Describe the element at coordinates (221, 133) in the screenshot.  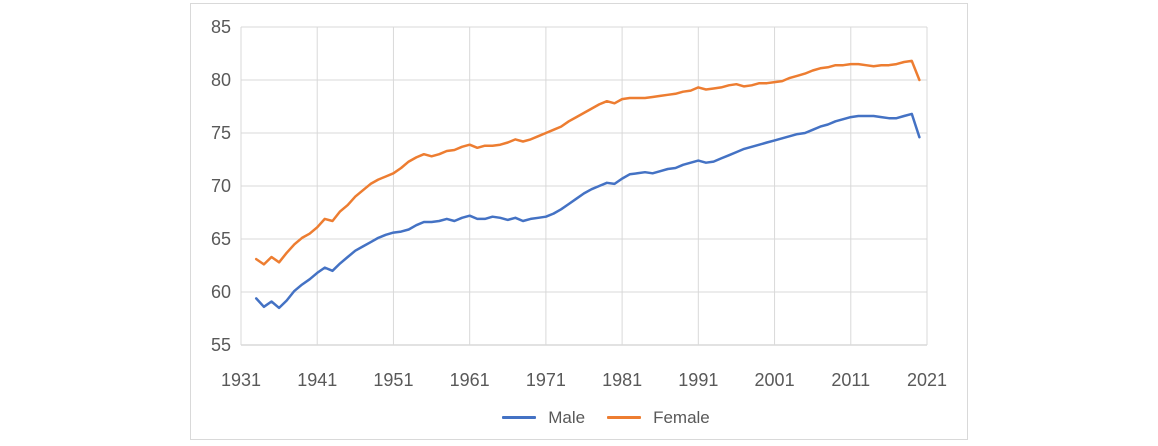
I see `y-axis-tick-label-75: 75` at that location.